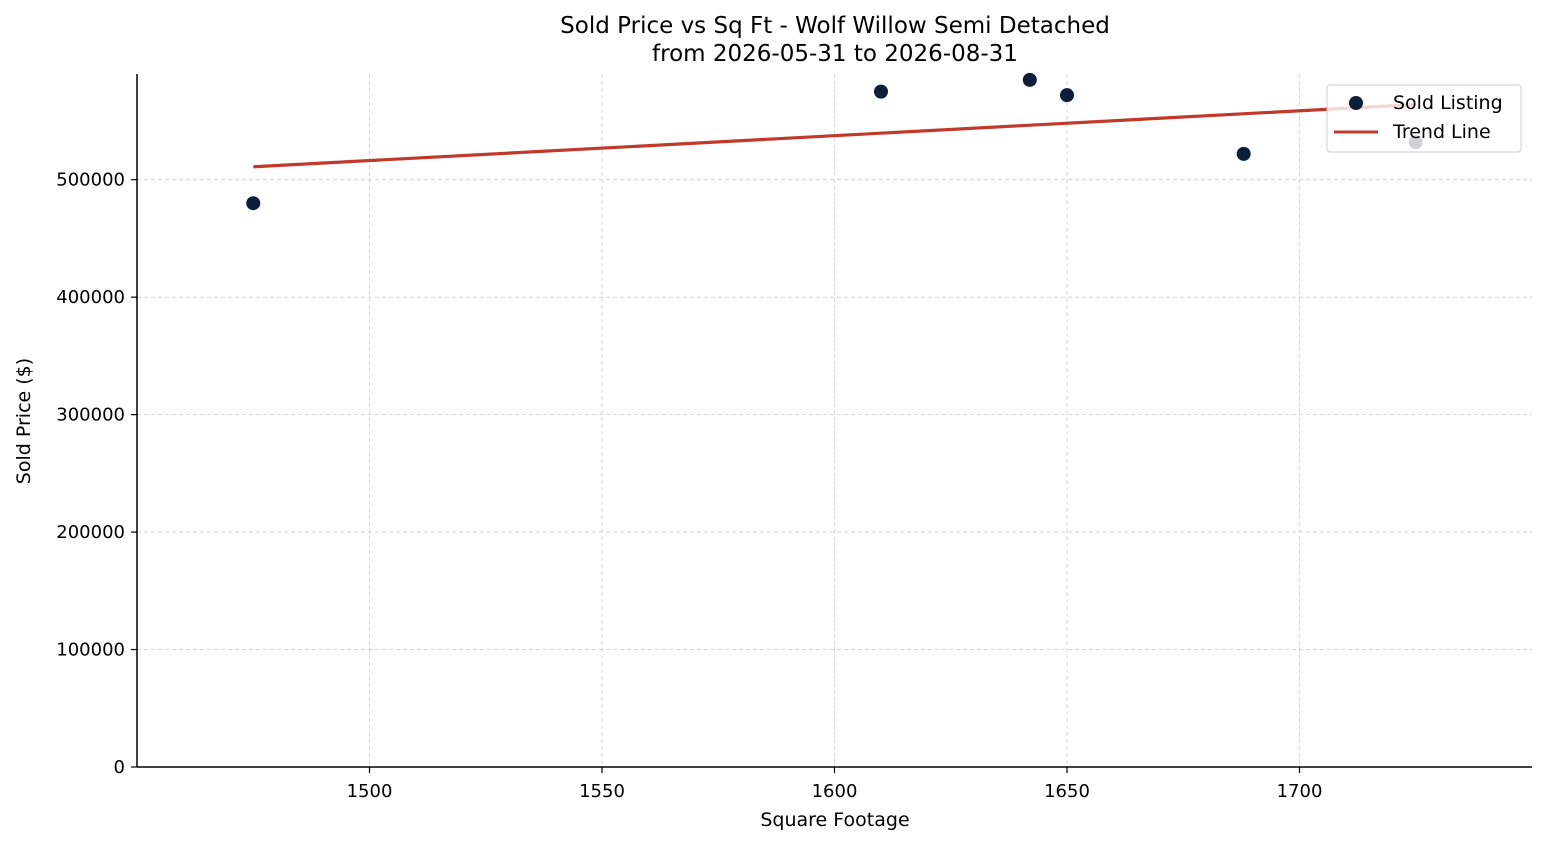  I want to click on y-tick-label: 200000, so click(90, 532).